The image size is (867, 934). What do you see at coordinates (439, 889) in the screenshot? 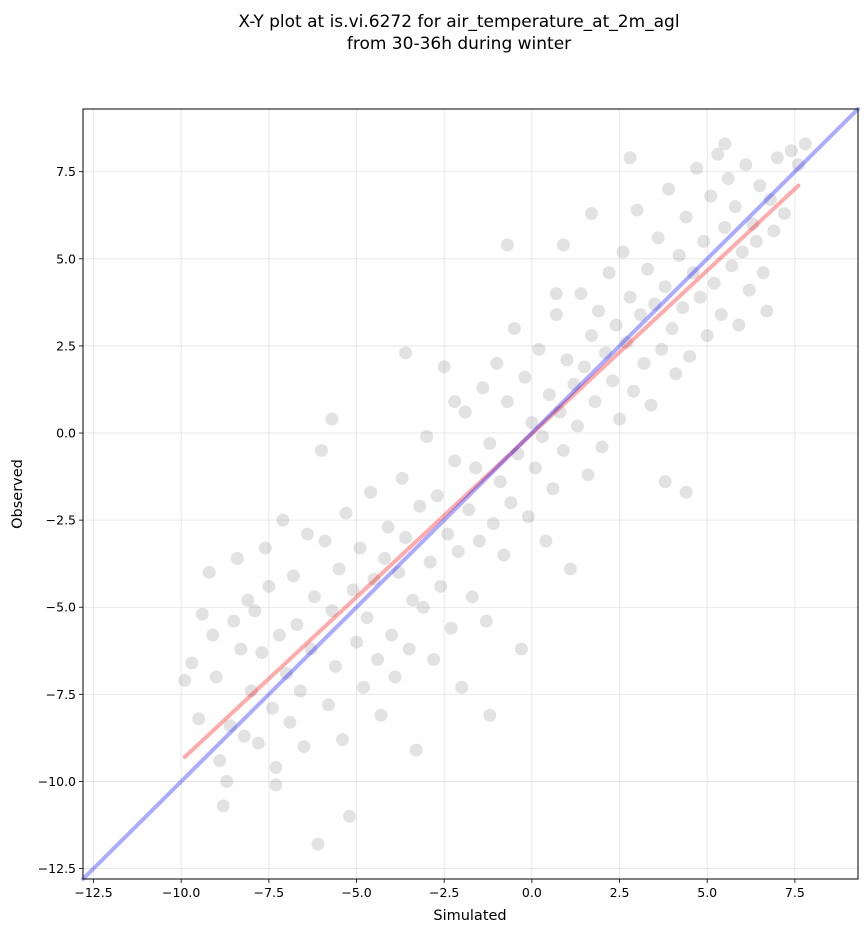
I see `x-axis-ticks: −12.5 −10.0 −7.5 −5.0 −2.5 0.0 2.5 5.0 7.5` at bounding box center [439, 889].